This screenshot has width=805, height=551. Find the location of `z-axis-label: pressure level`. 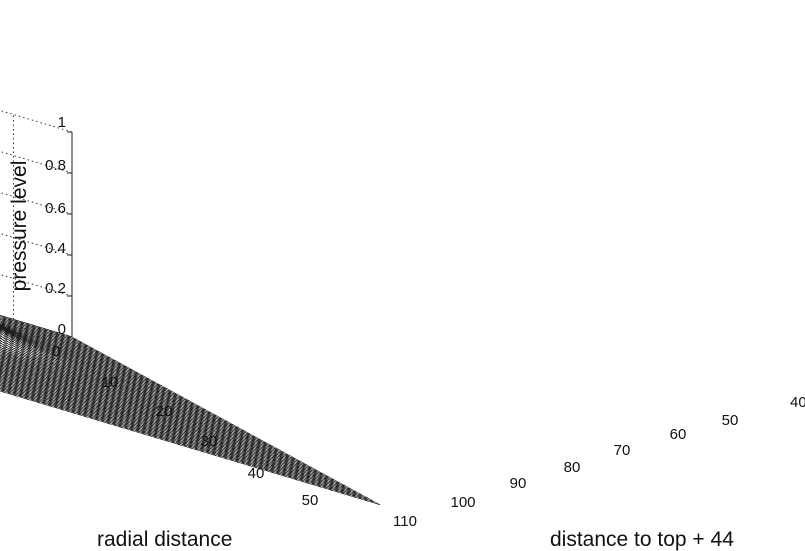

z-axis-label: pressure level is located at coordinates (19, 226).